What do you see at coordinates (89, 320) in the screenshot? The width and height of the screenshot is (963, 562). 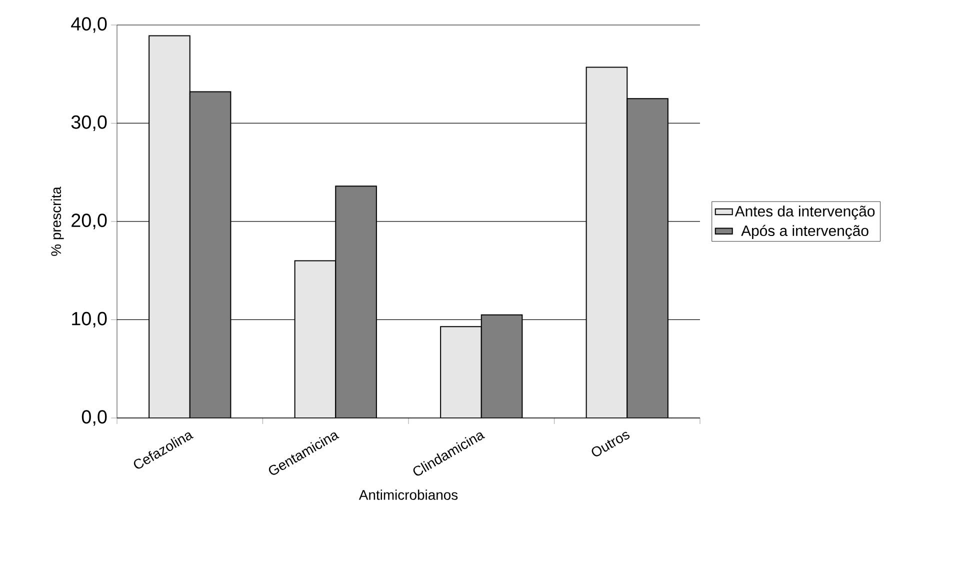 I see `y-tick-label: 10,0` at bounding box center [89, 320].